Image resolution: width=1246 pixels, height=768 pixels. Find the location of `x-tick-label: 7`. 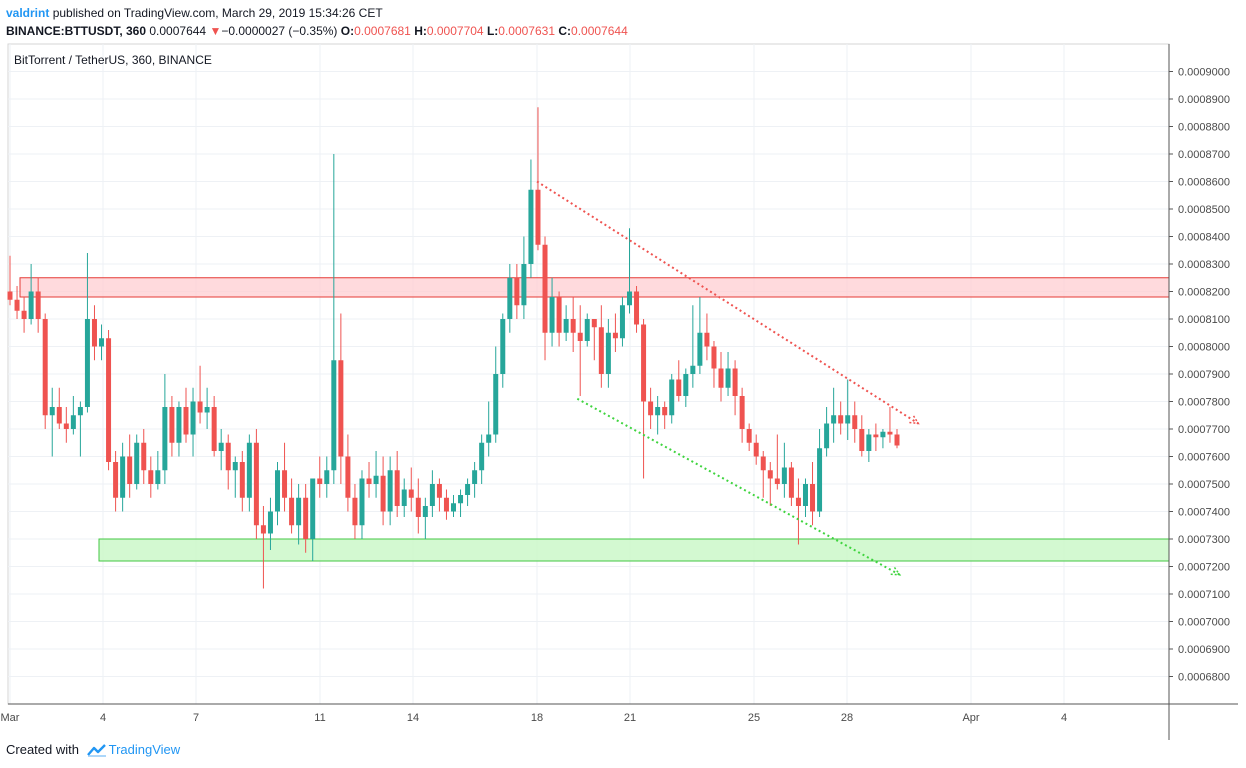

x-tick-label: 7 is located at coordinates (196, 718).